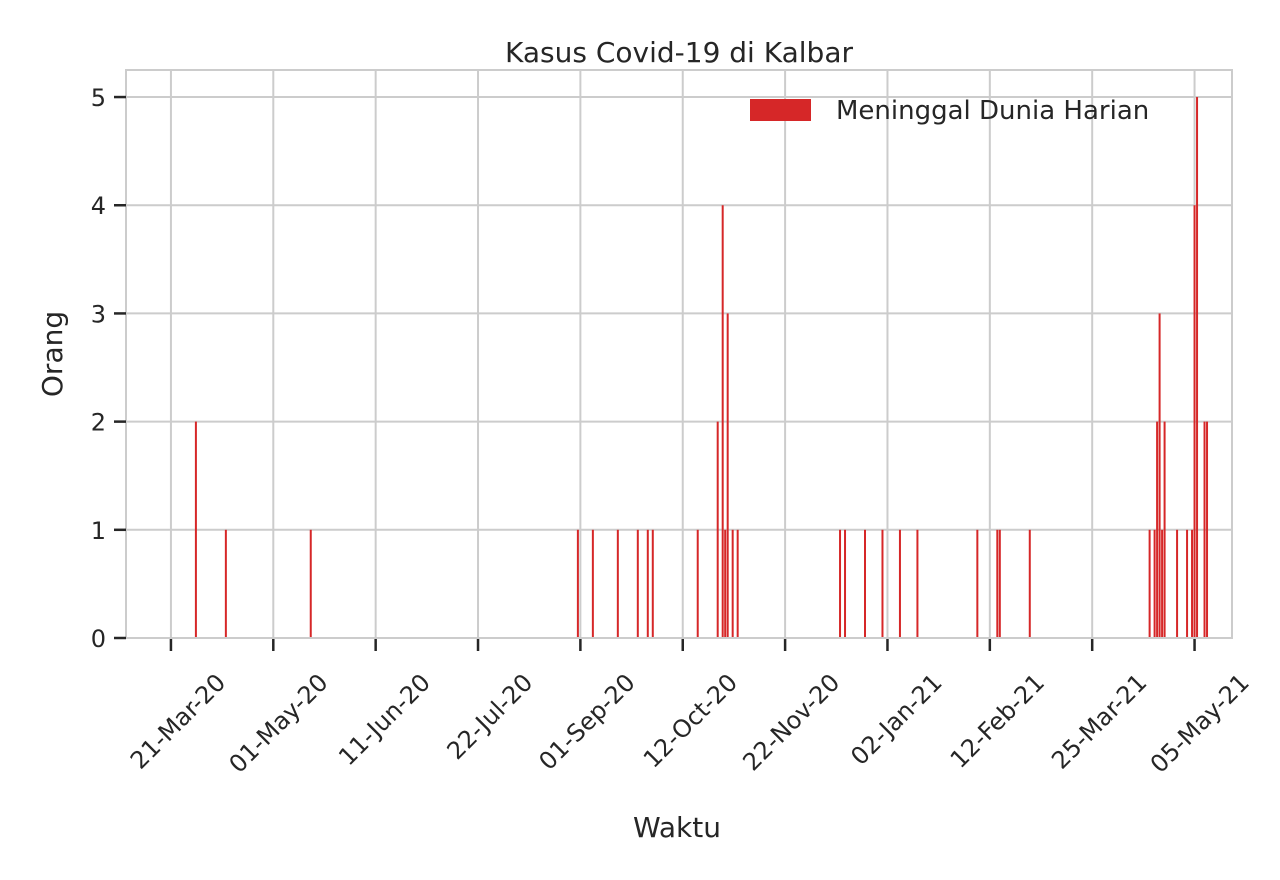 The image size is (1280, 880). Describe the element at coordinates (677, 827) in the screenshot. I see `x-axis-label: Waktu` at that location.